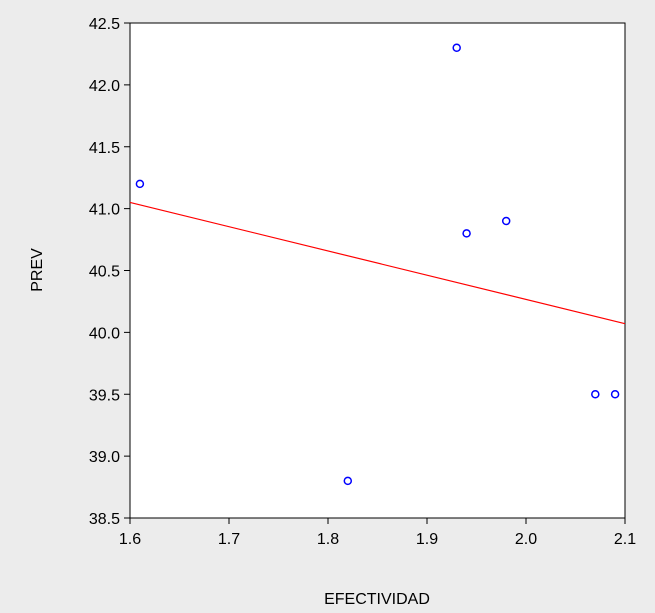 The image size is (655, 613). Describe the element at coordinates (526, 539) in the screenshot. I see `x-tick-label: 2.0` at that location.